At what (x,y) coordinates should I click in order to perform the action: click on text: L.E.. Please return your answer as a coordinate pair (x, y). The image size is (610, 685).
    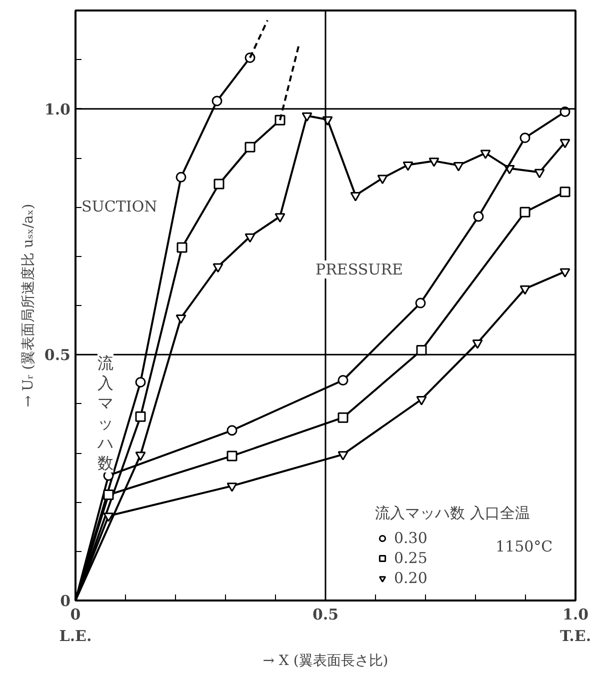
    Looking at the image, I should click on (75, 636).